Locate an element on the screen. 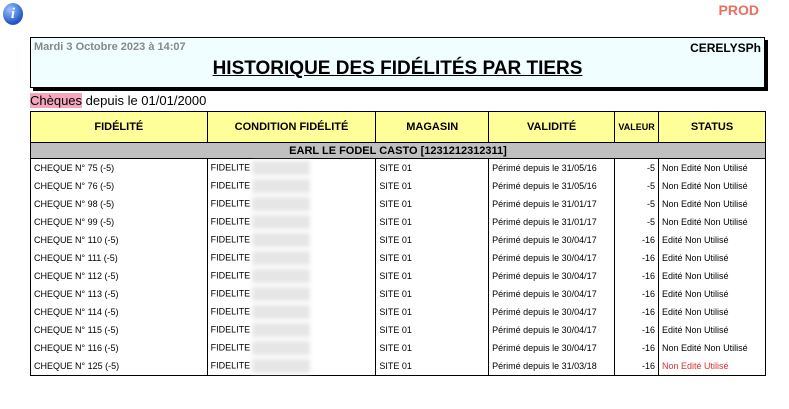  fidelite-cell: CHEQUE N° 113 (-5) is located at coordinates (119, 294).